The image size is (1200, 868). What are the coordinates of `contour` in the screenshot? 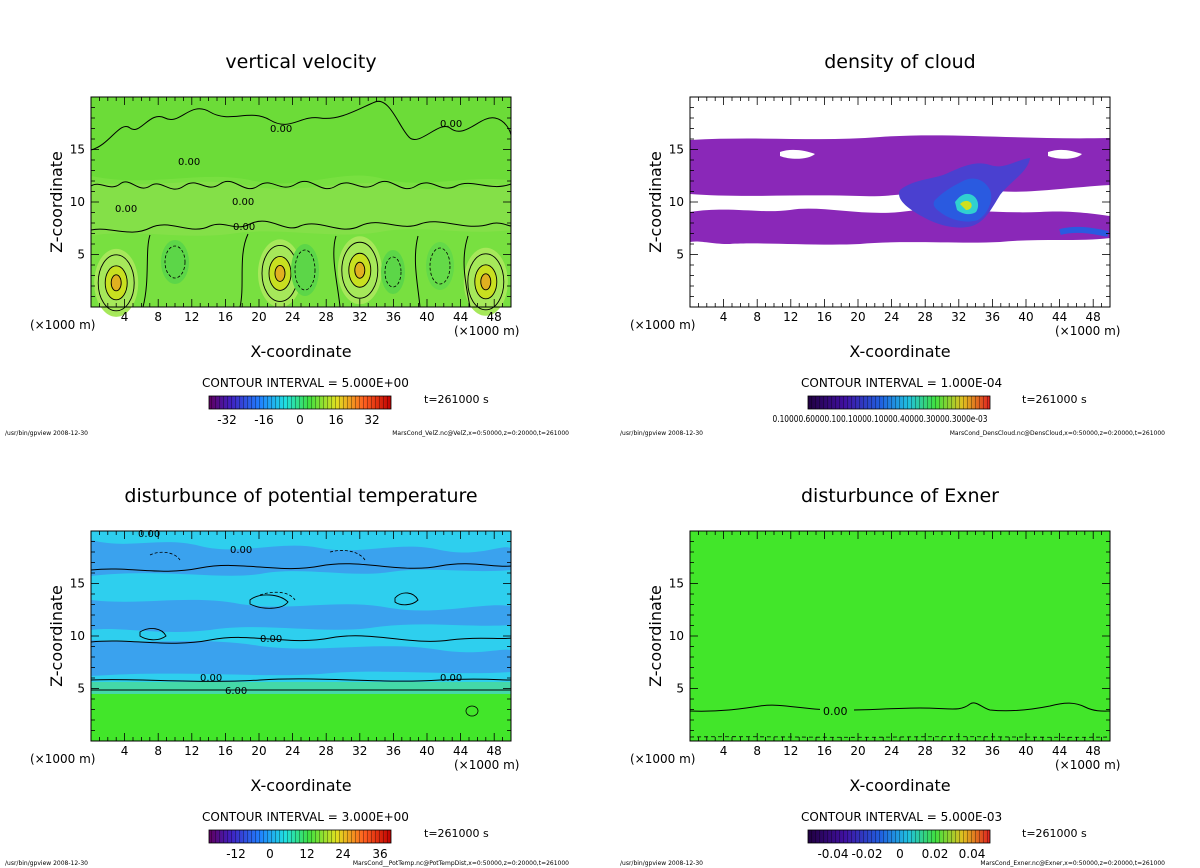 It's located at (279, 616).